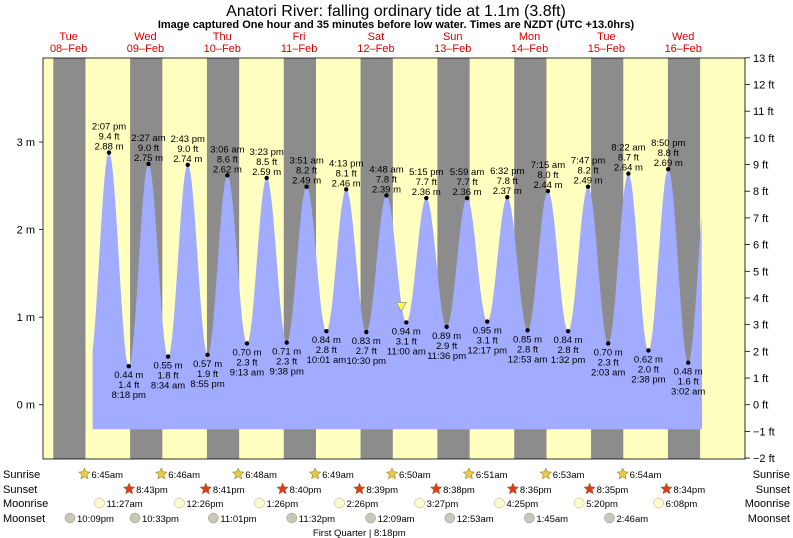 The image size is (793, 538). Describe the element at coordinates (187, 159) in the screenshot. I see `tide-metres: 2.74 m` at that location.